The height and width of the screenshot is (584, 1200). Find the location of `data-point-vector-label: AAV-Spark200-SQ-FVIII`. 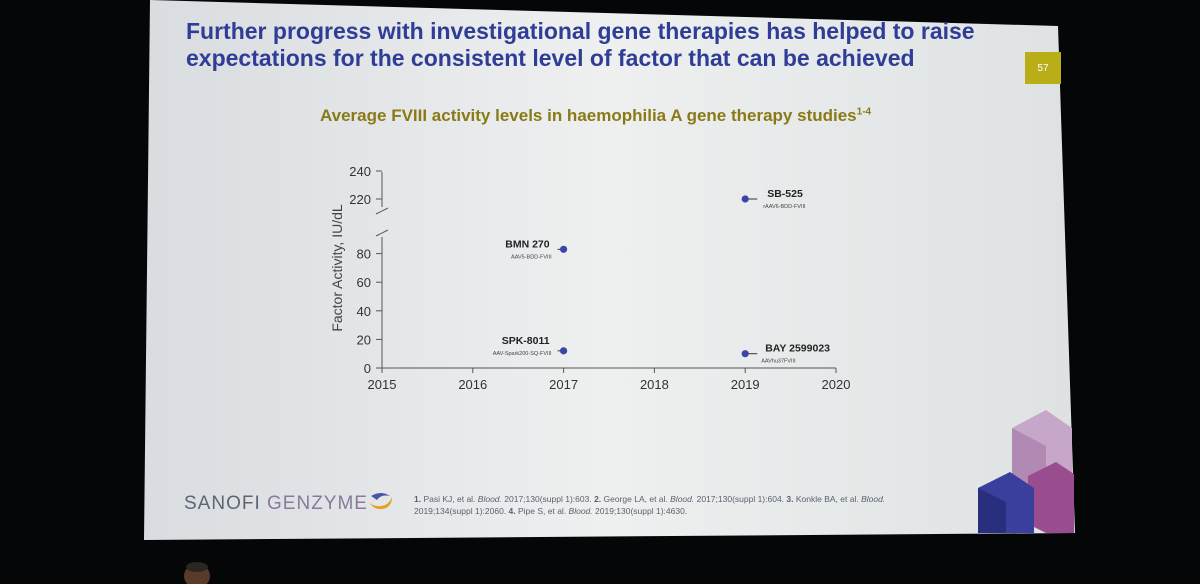

data-point-vector-label: AAV-Spark200-SQ-FVIII is located at coordinates (522, 354).